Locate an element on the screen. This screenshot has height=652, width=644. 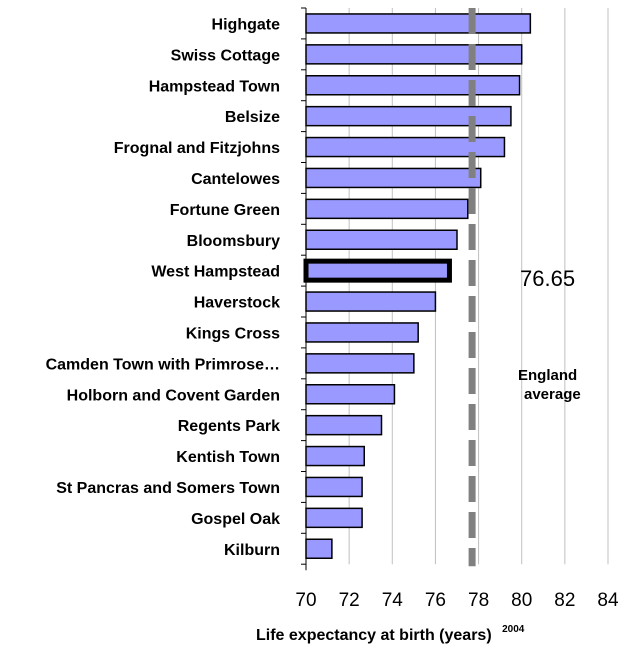
bar-kilburn is located at coordinates (319, 548).